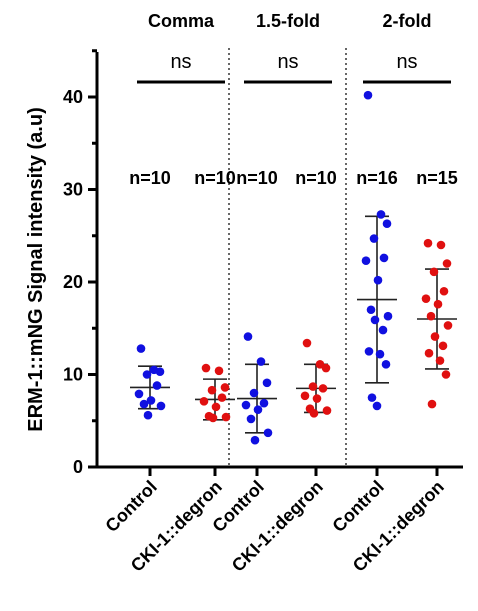 This screenshot has width=478, height=611. Describe the element at coordinates (73, 97) in the screenshot. I see `y-tick-label: 40` at that location.